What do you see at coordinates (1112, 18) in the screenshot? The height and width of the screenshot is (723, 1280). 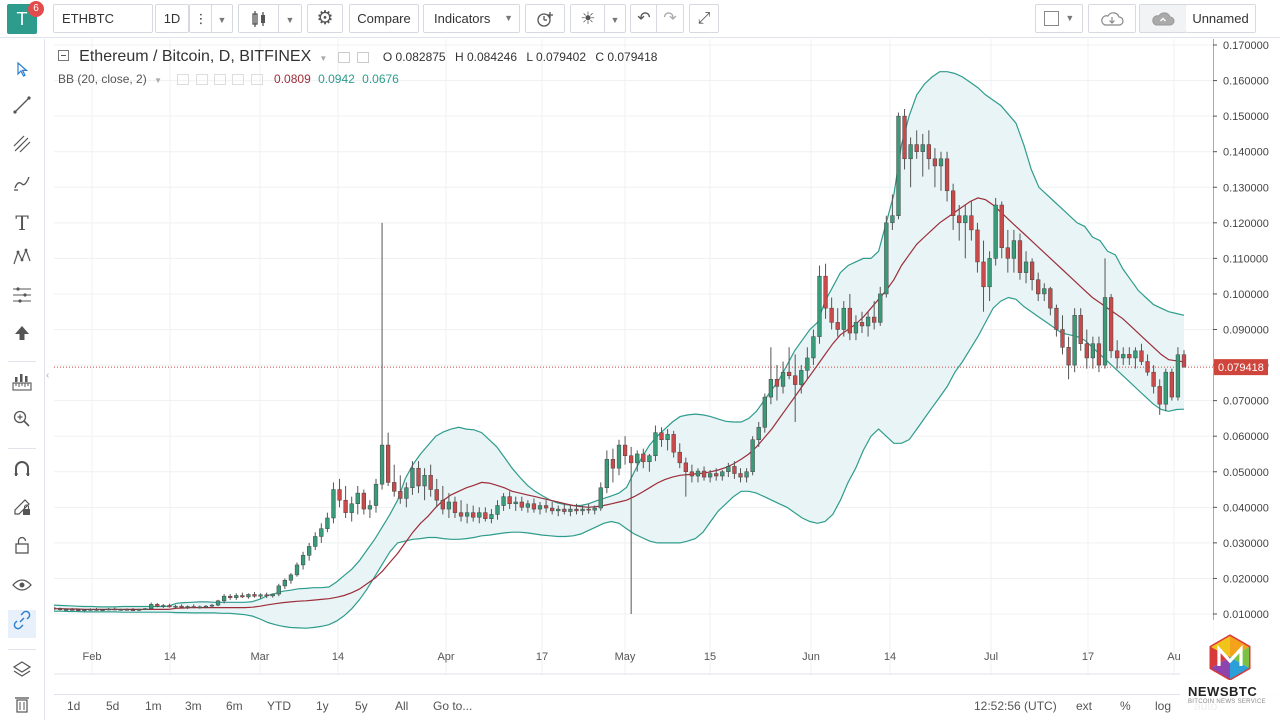 I see `load-chart-button` at bounding box center [1112, 18].